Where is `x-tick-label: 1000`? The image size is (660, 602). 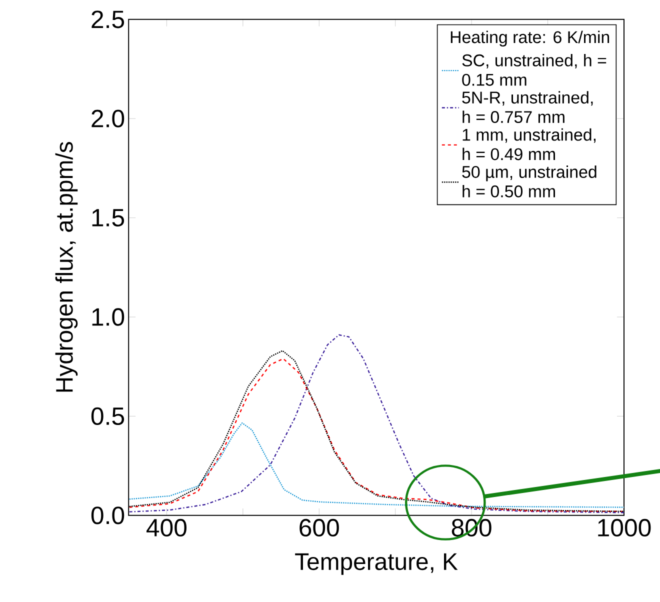
x-tick-label: 1000 is located at coordinates (624, 527).